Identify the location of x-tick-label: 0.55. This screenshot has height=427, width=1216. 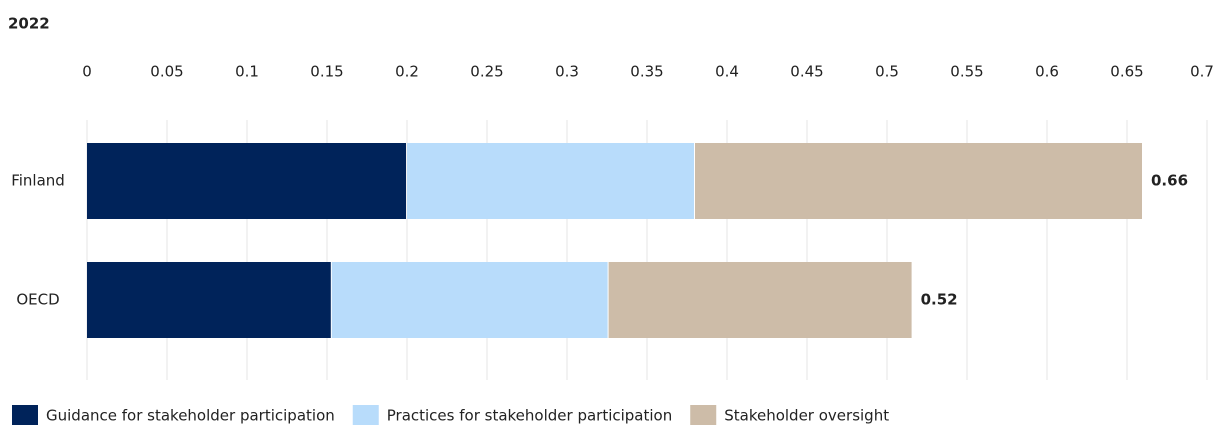
(966, 72).